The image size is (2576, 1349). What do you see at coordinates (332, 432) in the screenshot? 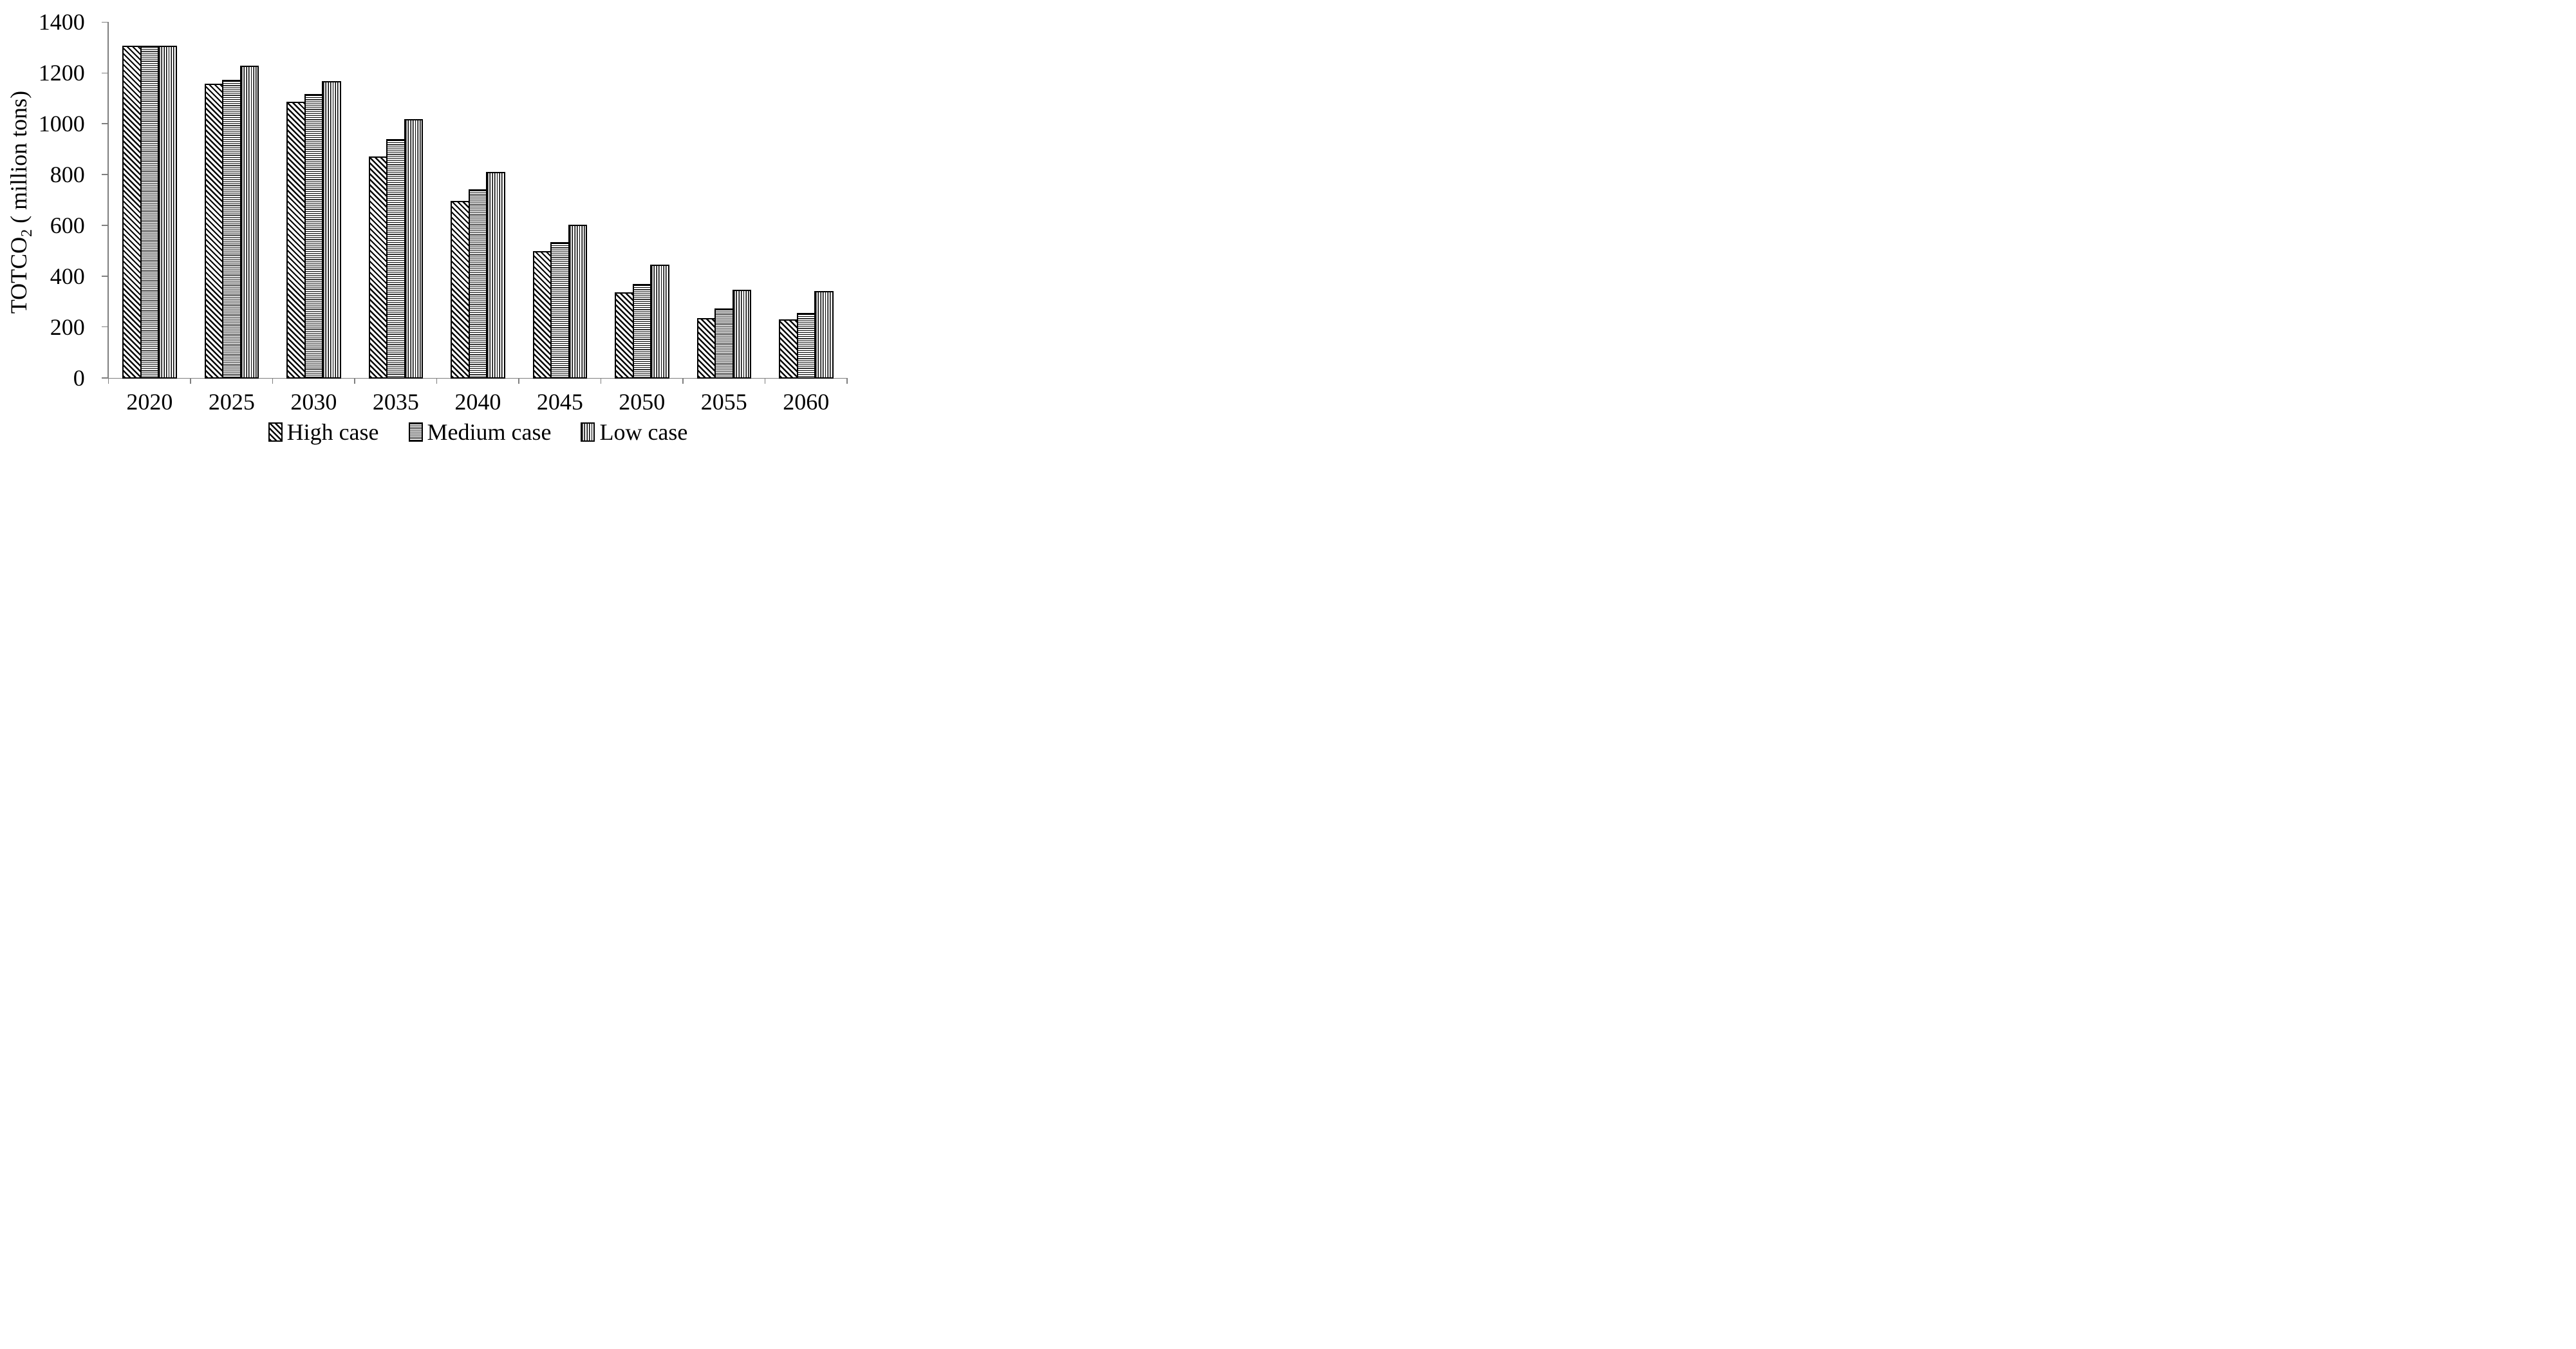
I see `legend-label-high-case: High case` at bounding box center [332, 432].